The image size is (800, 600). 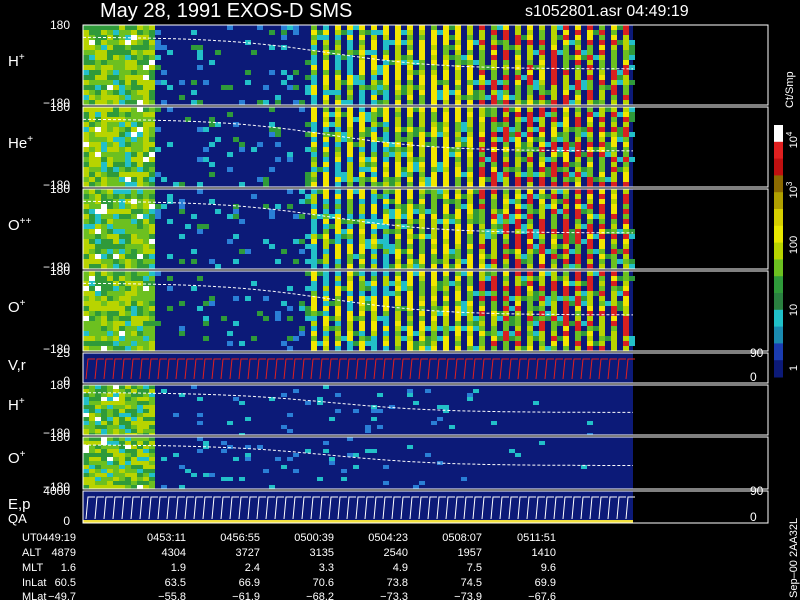 I want to click on colorbar-tick-base: 10, so click(x=794, y=192).